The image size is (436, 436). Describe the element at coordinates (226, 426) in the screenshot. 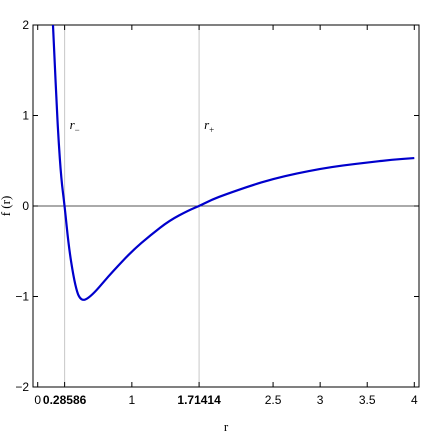

I see `x-axis-title: r` at that location.